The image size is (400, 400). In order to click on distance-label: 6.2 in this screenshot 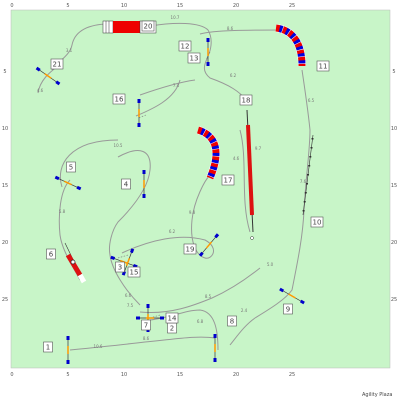, I will do `click(233, 75)`.